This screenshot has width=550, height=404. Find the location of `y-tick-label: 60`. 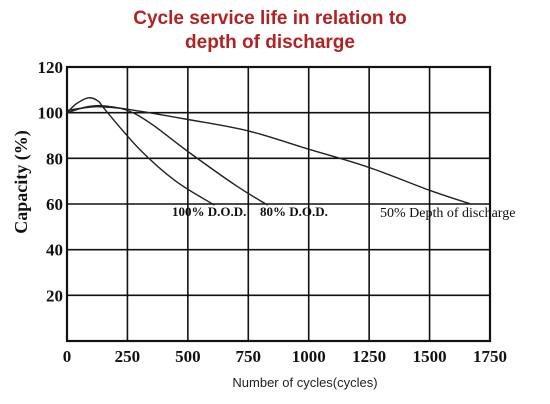

y-tick-label: 60 is located at coordinates (54, 204).